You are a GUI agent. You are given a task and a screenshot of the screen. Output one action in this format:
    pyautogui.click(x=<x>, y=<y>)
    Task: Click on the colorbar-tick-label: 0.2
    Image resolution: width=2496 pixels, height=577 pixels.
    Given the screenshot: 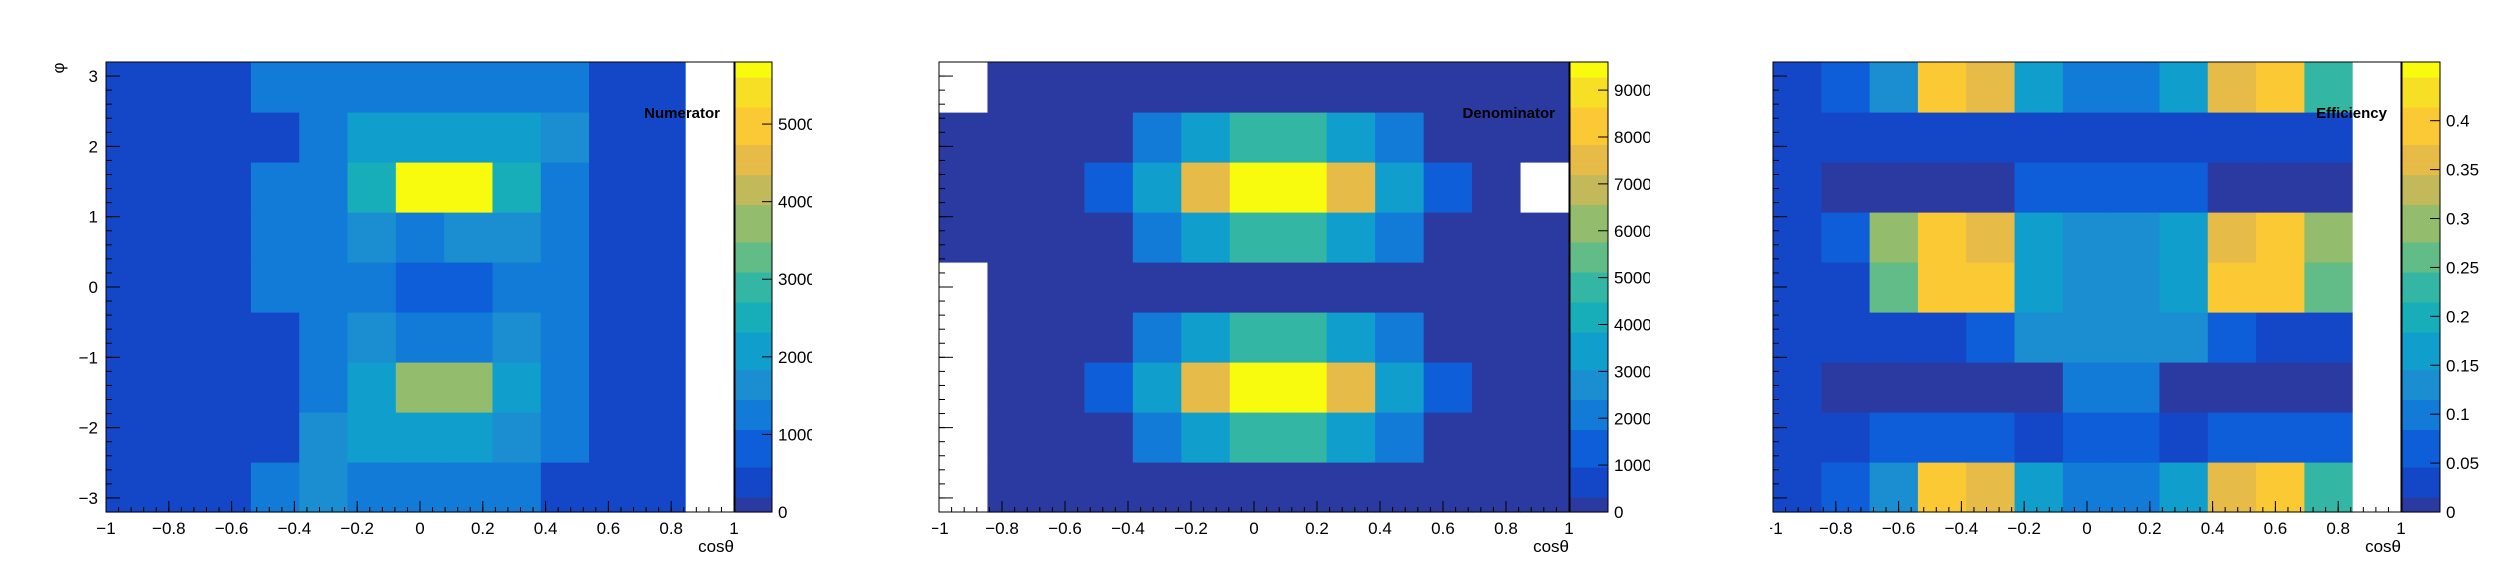 What is the action you would take?
    pyautogui.click(x=2458, y=316)
    